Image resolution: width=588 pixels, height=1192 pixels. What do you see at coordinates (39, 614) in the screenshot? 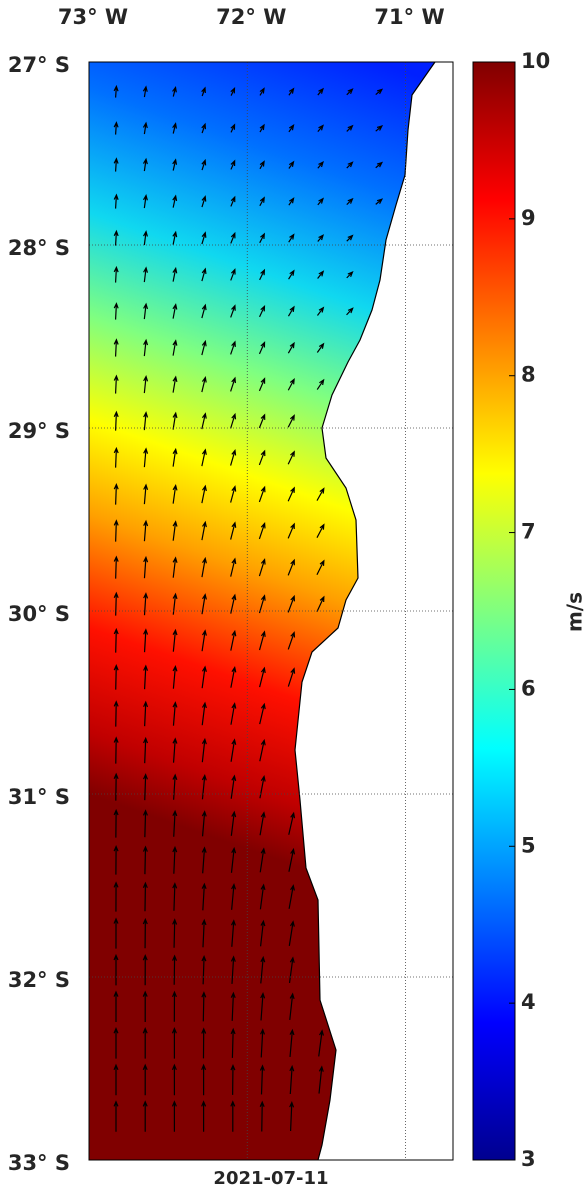
I see `y-tick-label: 30° S` at bounding box center [39, 614].